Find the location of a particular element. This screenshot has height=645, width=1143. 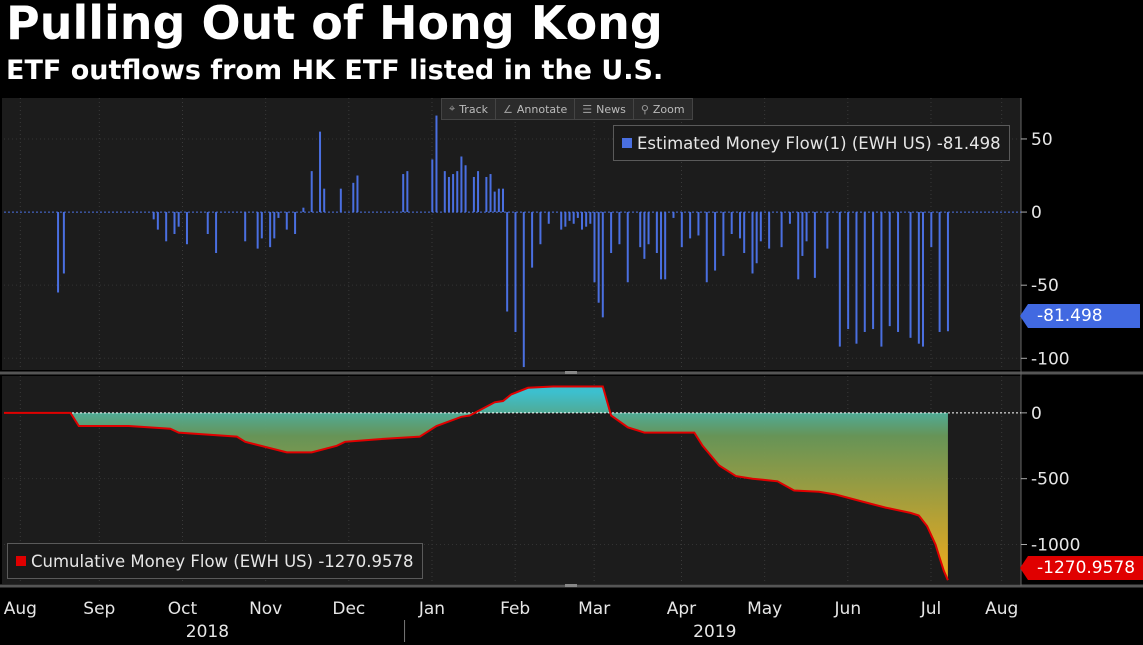

annotate-tool: ∠ Annotate is located at coordinates (536, 109).